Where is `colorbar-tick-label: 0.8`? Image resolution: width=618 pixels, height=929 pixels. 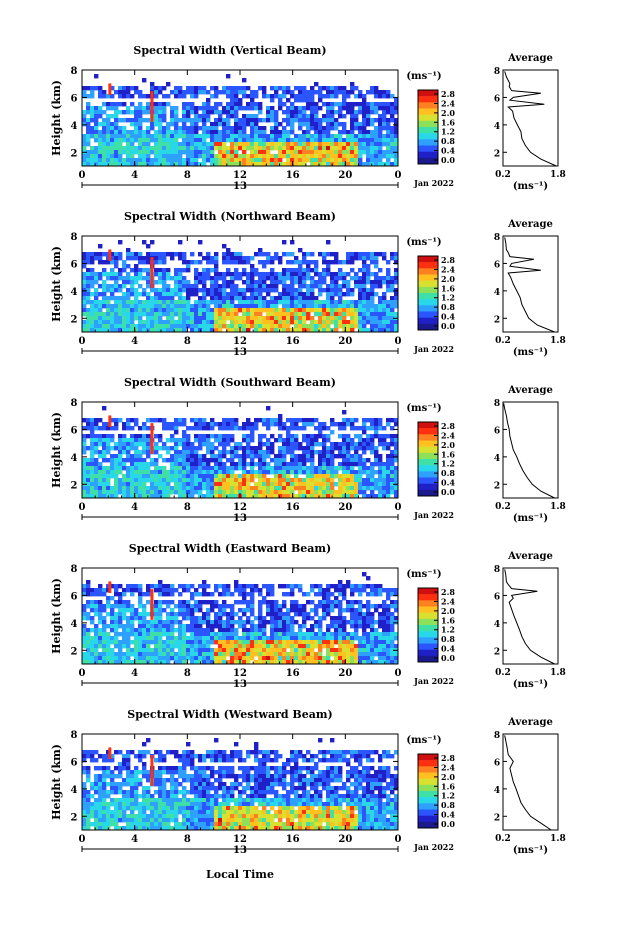
colorbar-tick-label: 0.8 is located at coordinates (448, 307).